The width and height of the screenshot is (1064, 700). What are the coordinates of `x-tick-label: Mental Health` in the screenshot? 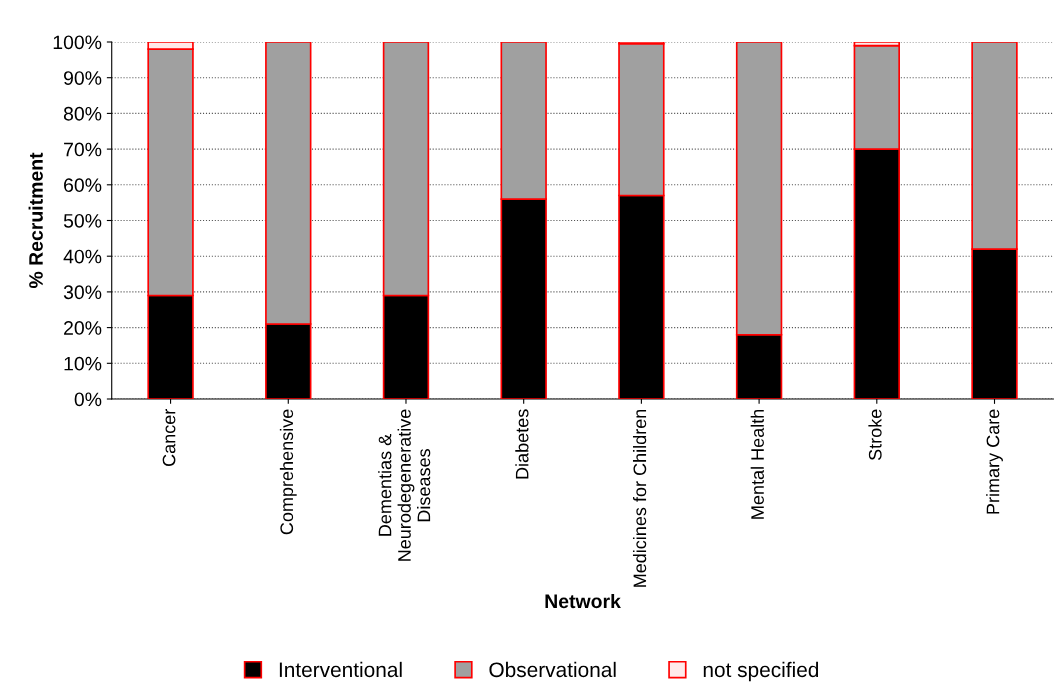 It's located at (757, 464).